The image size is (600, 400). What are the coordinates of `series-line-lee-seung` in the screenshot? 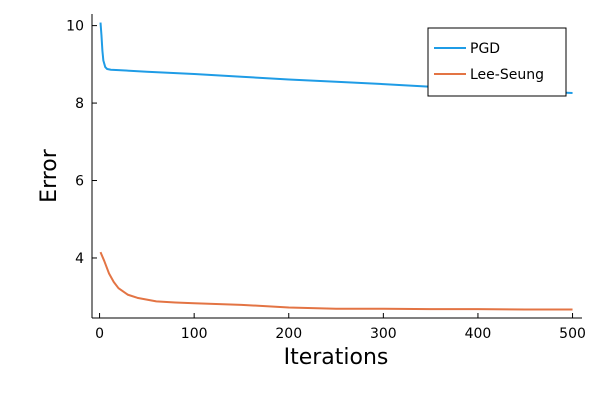 It's located at (336, 281).